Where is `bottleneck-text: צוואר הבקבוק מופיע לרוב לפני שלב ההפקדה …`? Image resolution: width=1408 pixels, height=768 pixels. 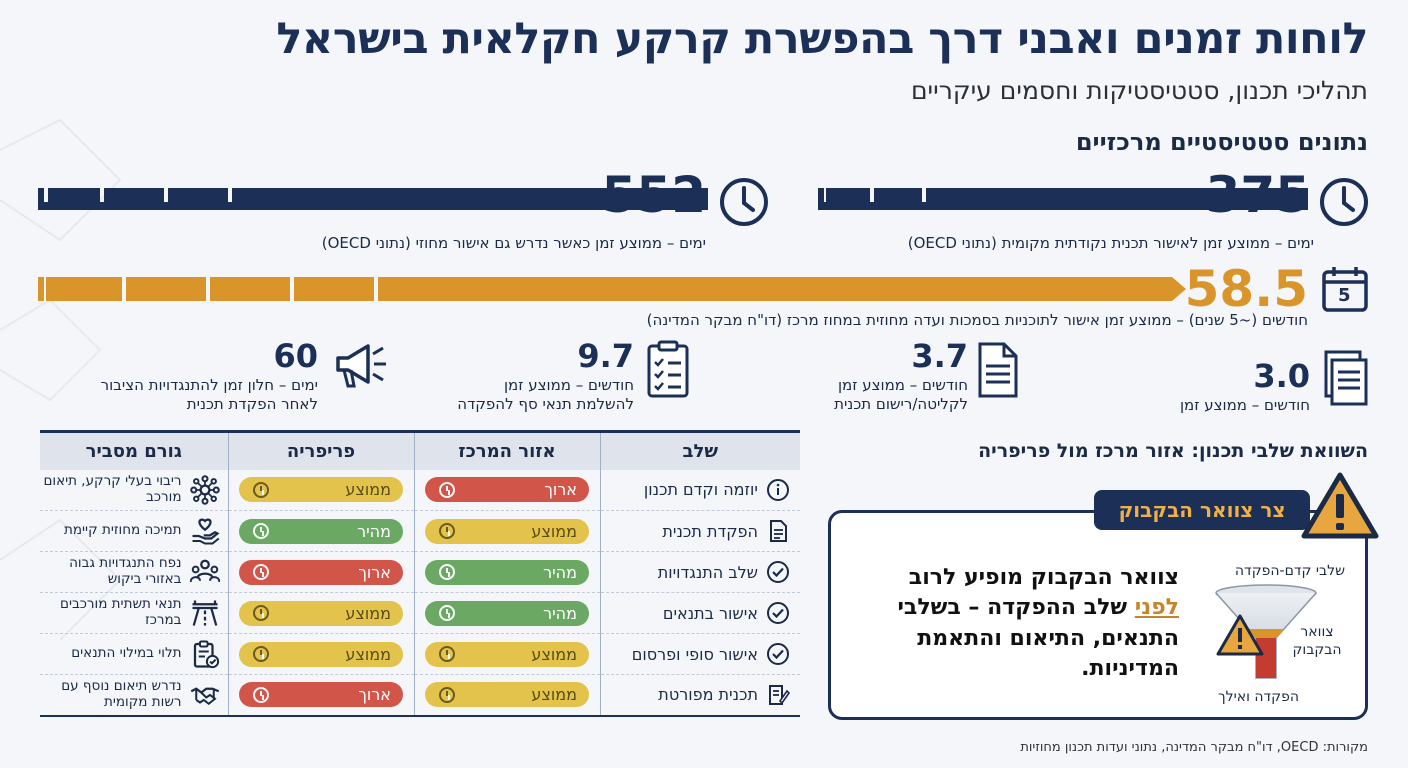
bottleneck-text: צוואר הבקבוק מופיע לרוב לפני שלב ההפקדה … is located at coordinates (1029, 623).